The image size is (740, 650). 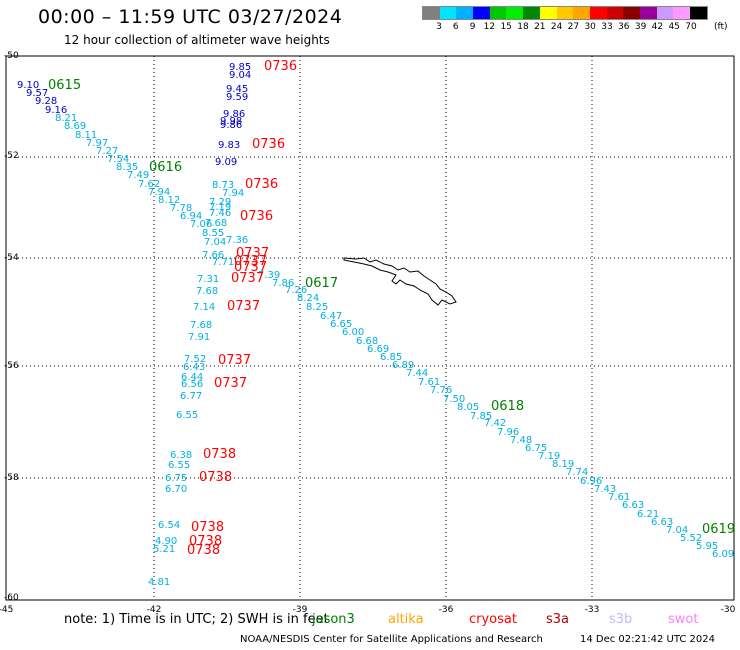 What do you see at coordinates (378, 349) in the screenshot?
I see `wave-height-value: 6.69` at bounding box center [378, 349].